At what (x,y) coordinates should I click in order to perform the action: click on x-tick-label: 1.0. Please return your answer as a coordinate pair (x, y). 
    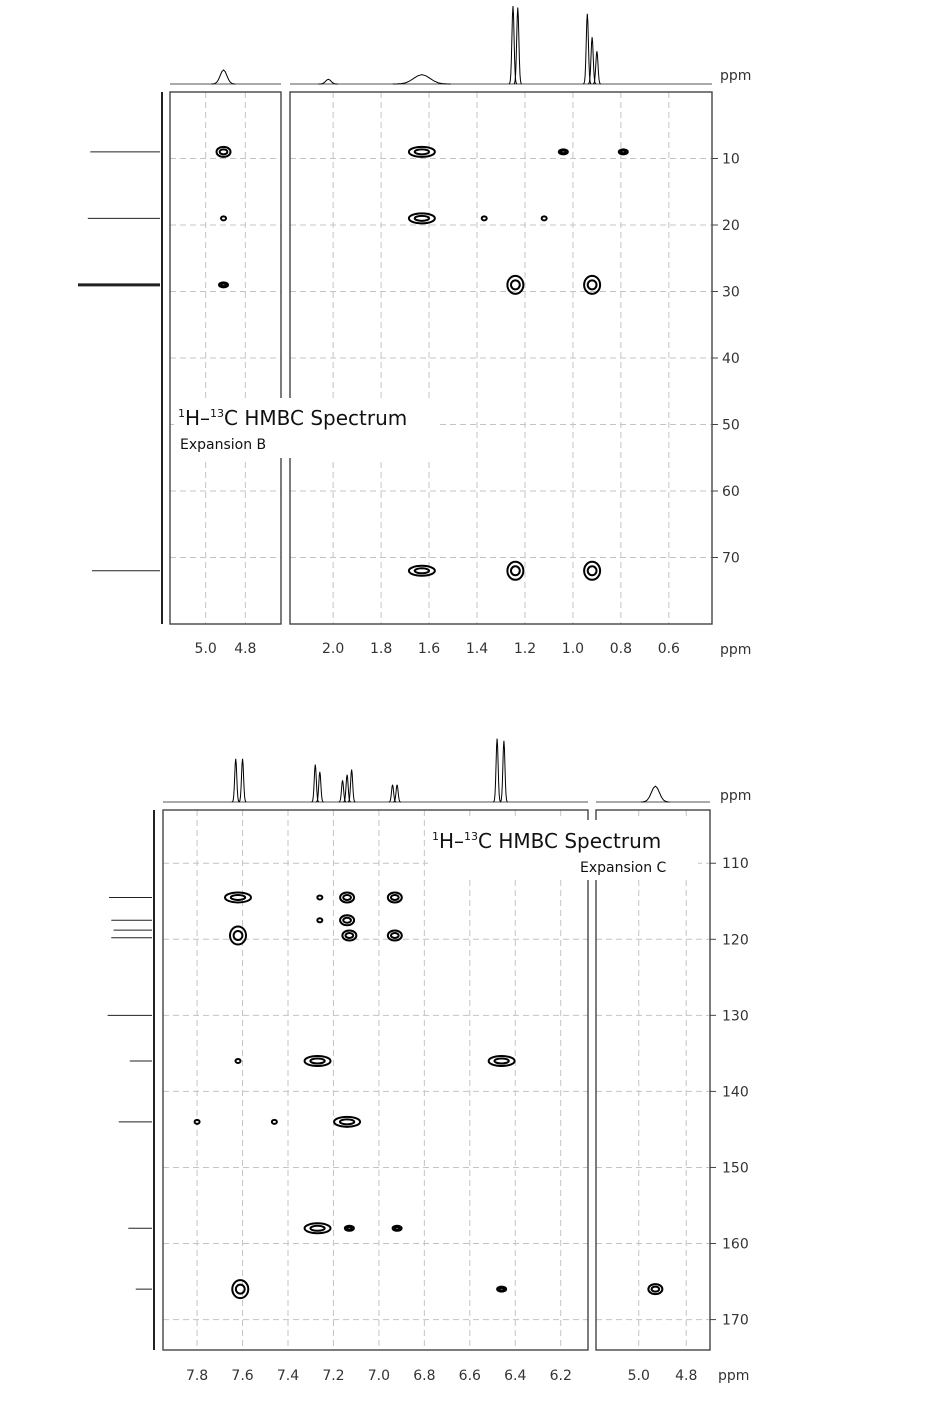
    Looking at the image, I should click on (573, 649).